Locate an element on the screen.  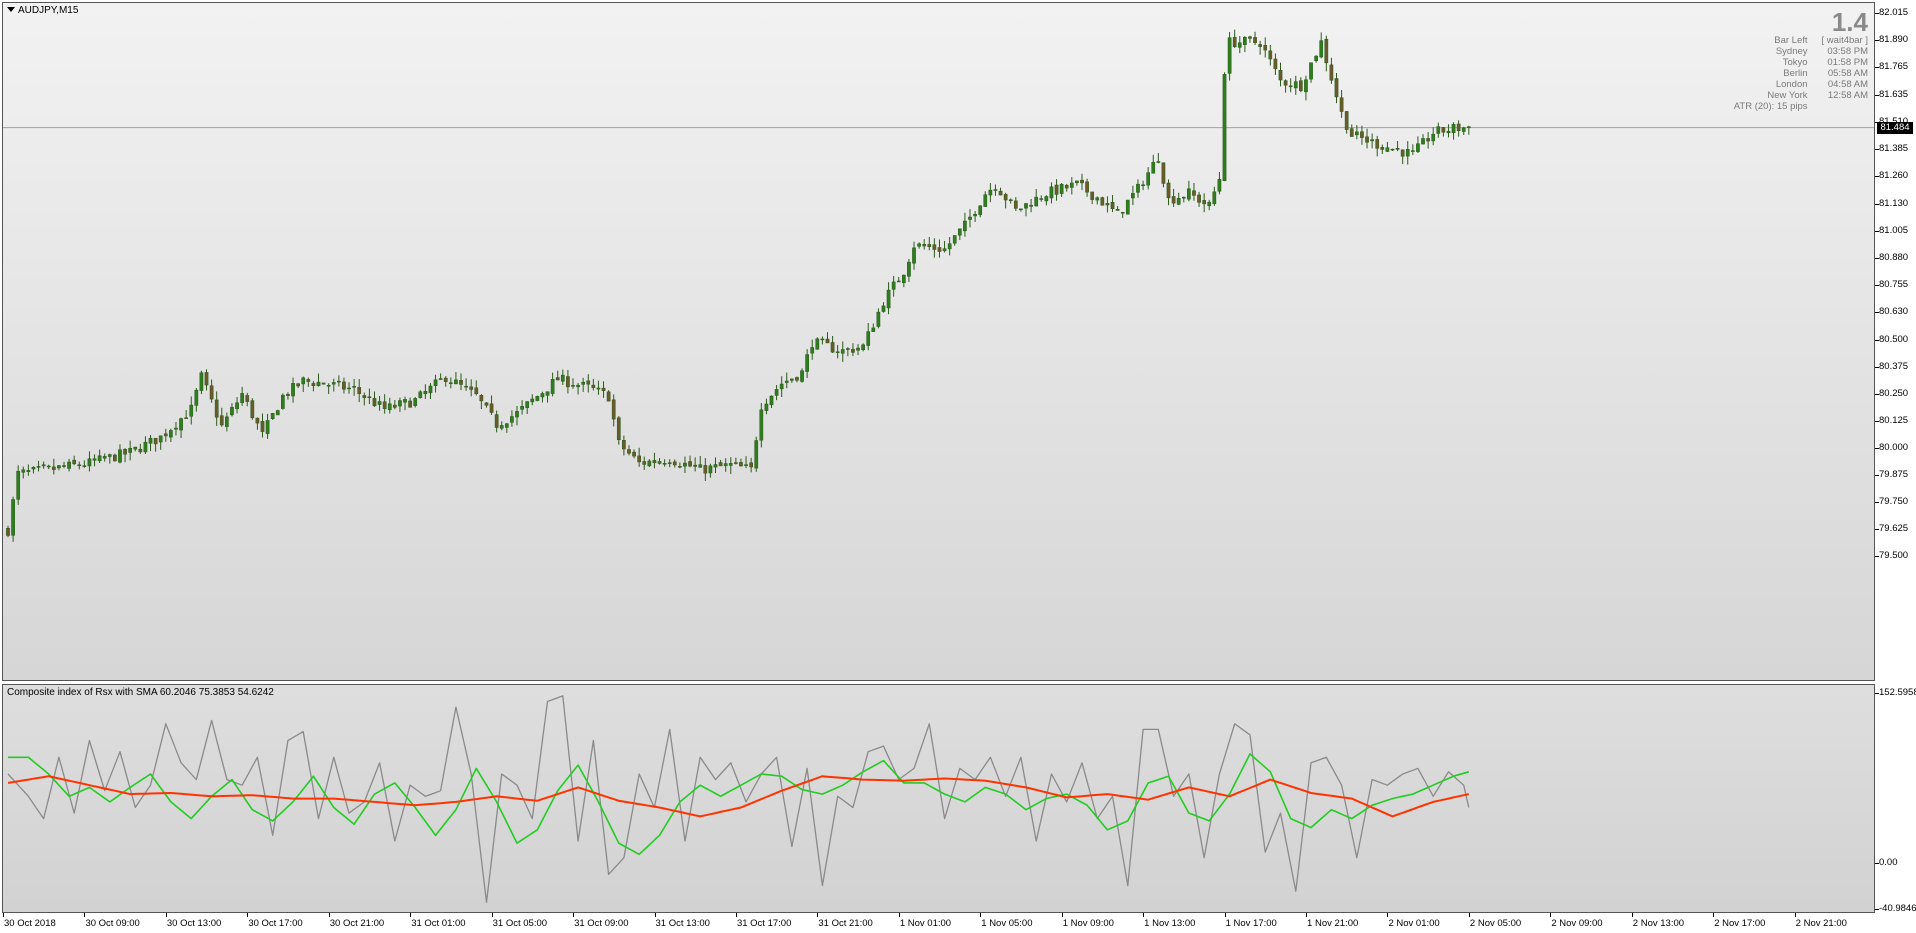
y-axis-tick-label: 81.510 is located at coordinates (1893, 121).